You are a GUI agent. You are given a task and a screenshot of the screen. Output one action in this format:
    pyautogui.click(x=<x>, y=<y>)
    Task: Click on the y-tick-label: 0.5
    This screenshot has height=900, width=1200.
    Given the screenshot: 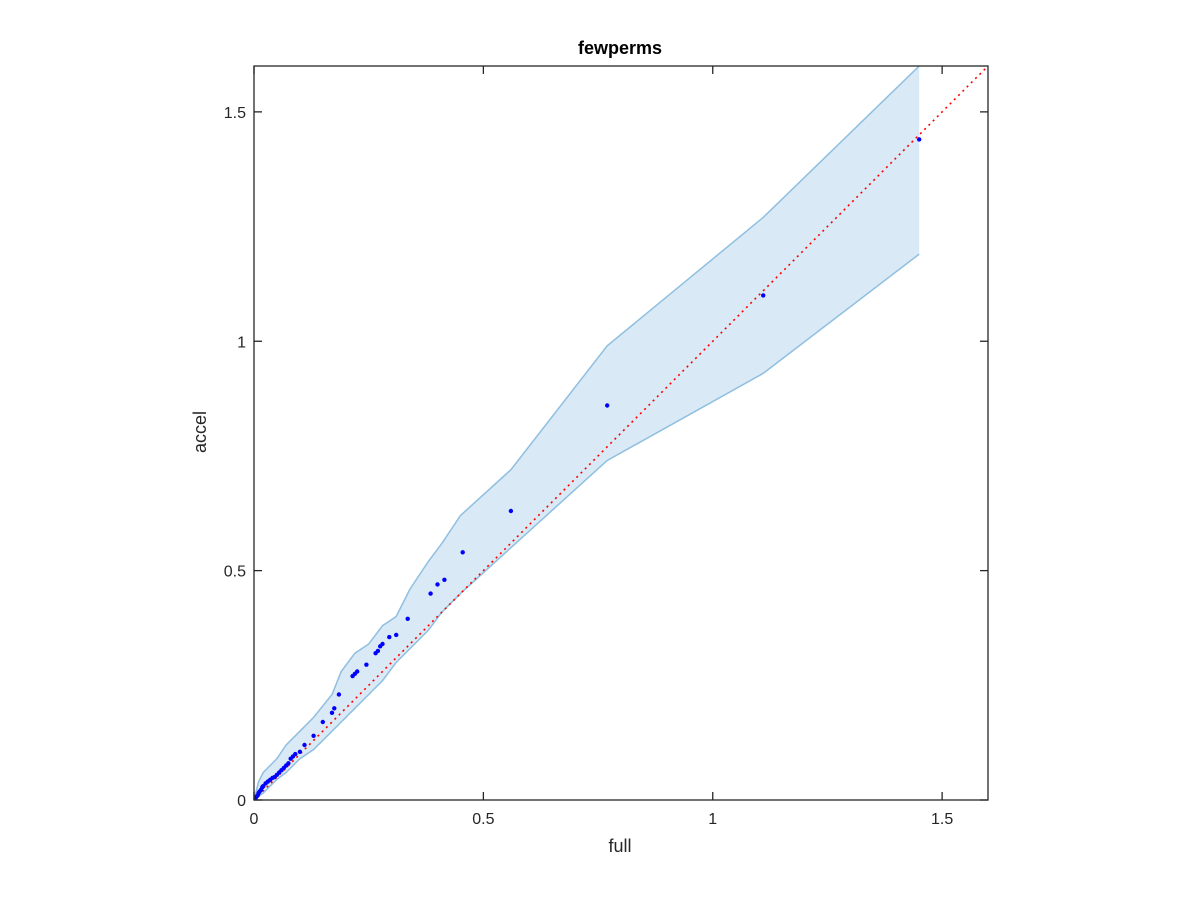 What is the action you would take?
    pyautogui.click(x=235, y=572)
    